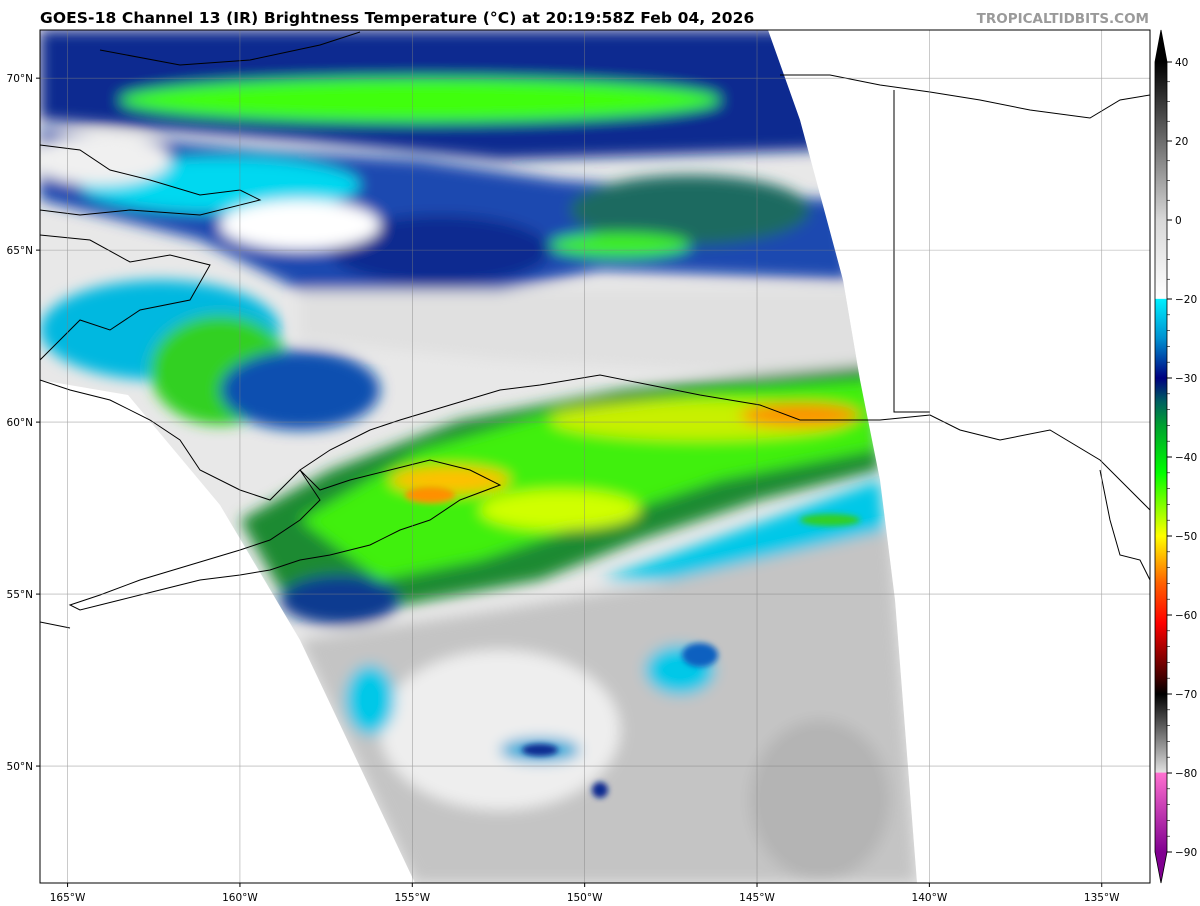 This screenshot has height=906, width=1200. I want to click on colorbar-tick-label: −90, so click(1186, 853).